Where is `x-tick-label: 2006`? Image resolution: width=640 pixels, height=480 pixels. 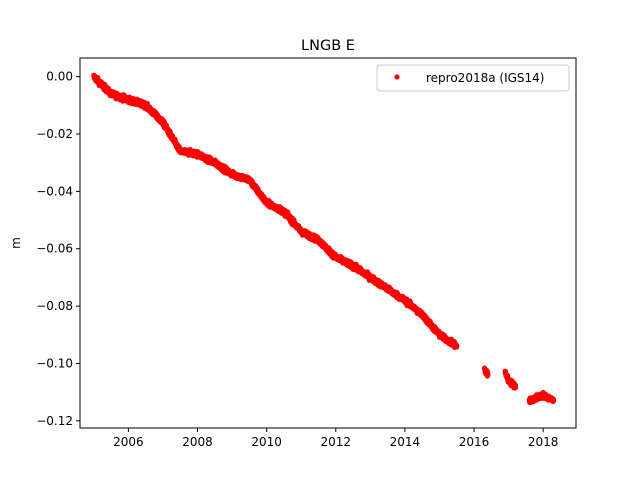
x-tick-label: 2006 is located at coordinates (128, 442).